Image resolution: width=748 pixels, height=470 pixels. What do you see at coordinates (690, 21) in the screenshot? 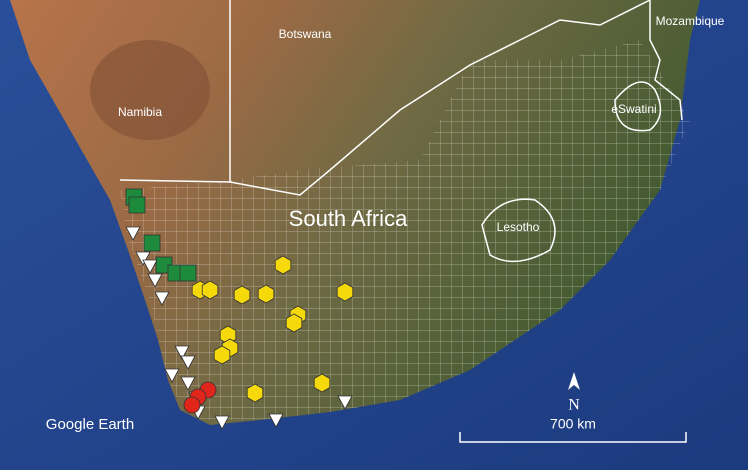
I see `country-label: Mozambique` at bounding box center [690, 21].